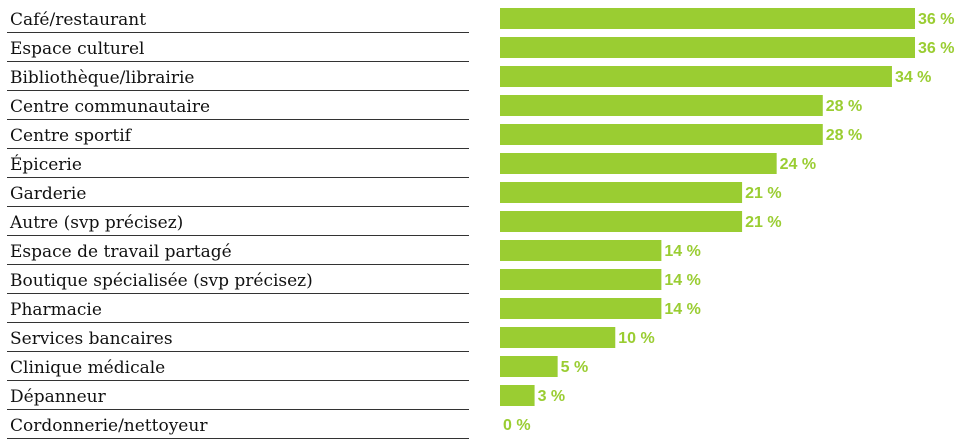  Describe the element at coordinates (575, 367) in the screenshot. I see `value-label: 5 %` at that location.